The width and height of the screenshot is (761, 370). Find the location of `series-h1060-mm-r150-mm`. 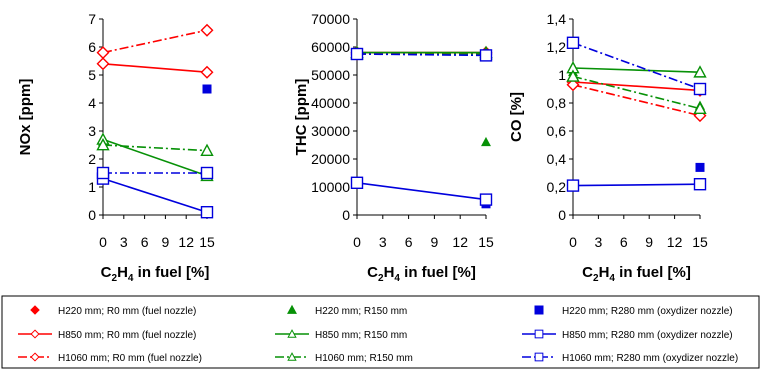

series-h1060-mm-r150-mm is located at coordinates (155, 147).